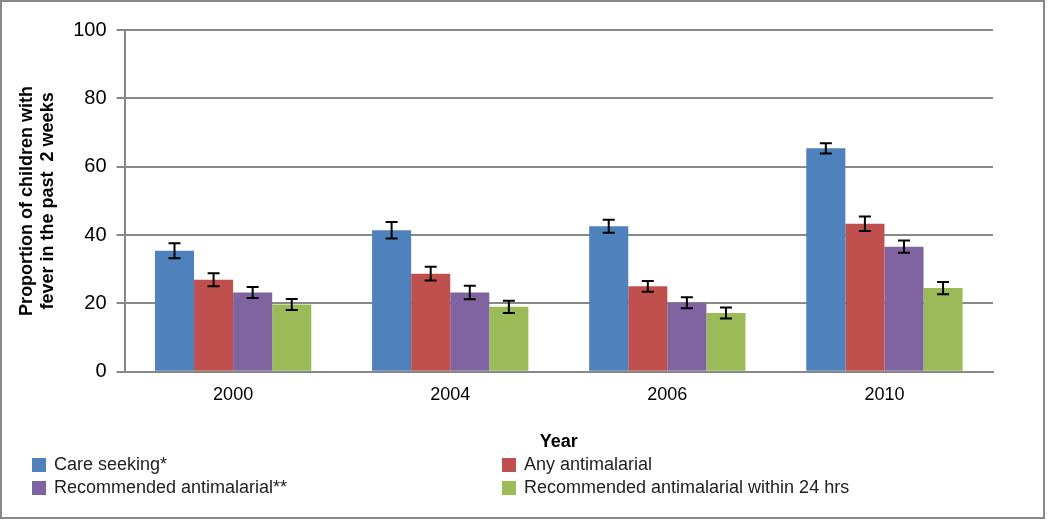 The width and height of the screenshot is (1049, 523). Describe the element at coordinates (233, 393) in the screenshot. I see `x-tick-label: 2000` at that location.